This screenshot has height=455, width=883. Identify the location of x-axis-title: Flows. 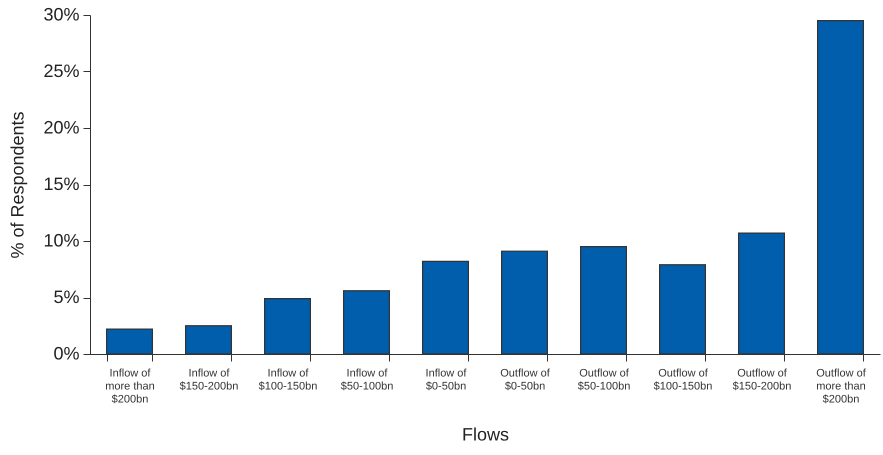
(486, 434).